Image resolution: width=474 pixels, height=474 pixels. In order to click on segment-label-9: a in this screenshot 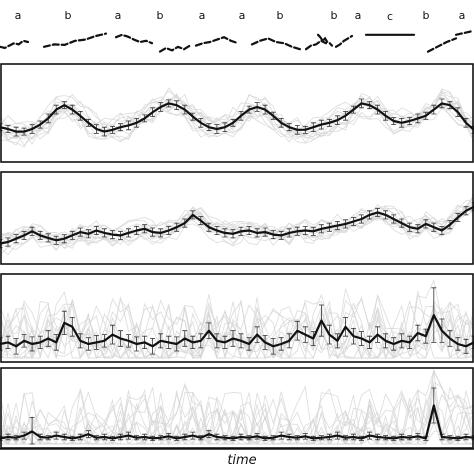, I will do `click(358, 15)`.